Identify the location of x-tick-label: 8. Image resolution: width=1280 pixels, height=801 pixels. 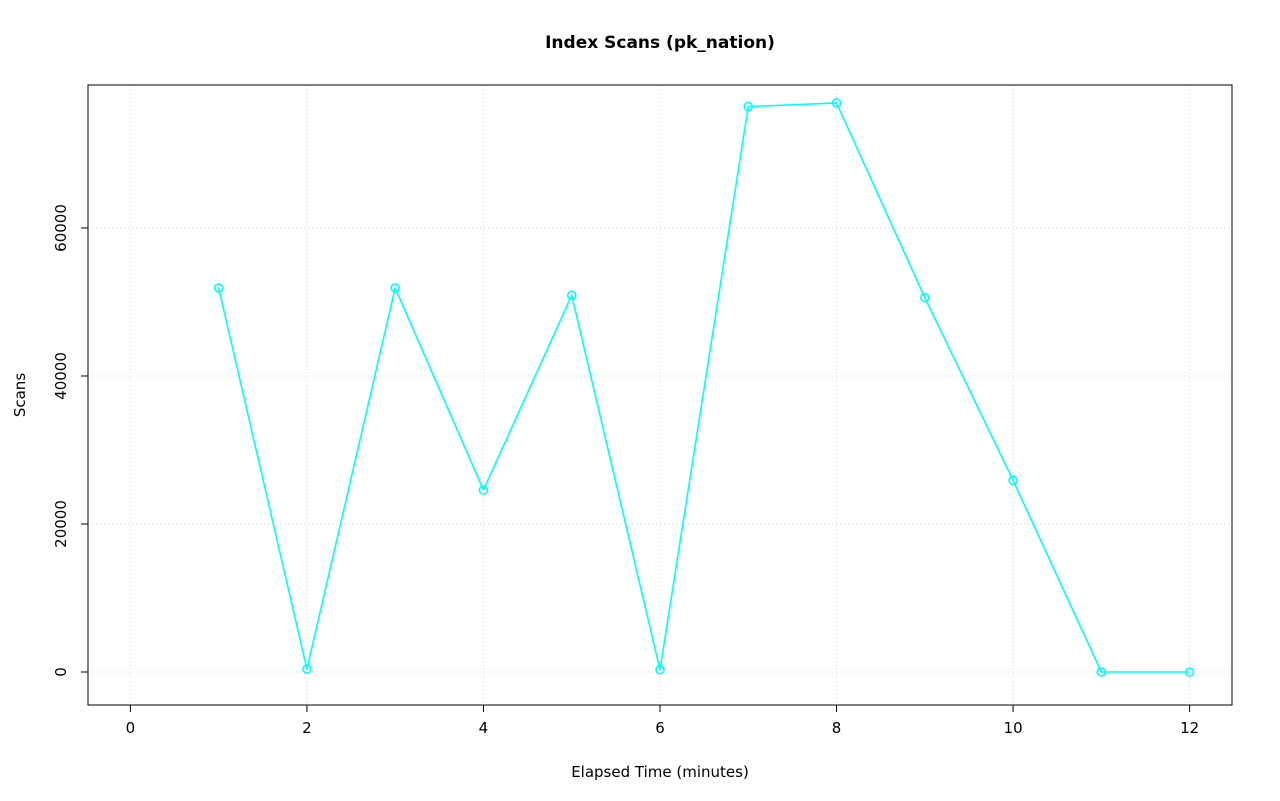
(837, 728).